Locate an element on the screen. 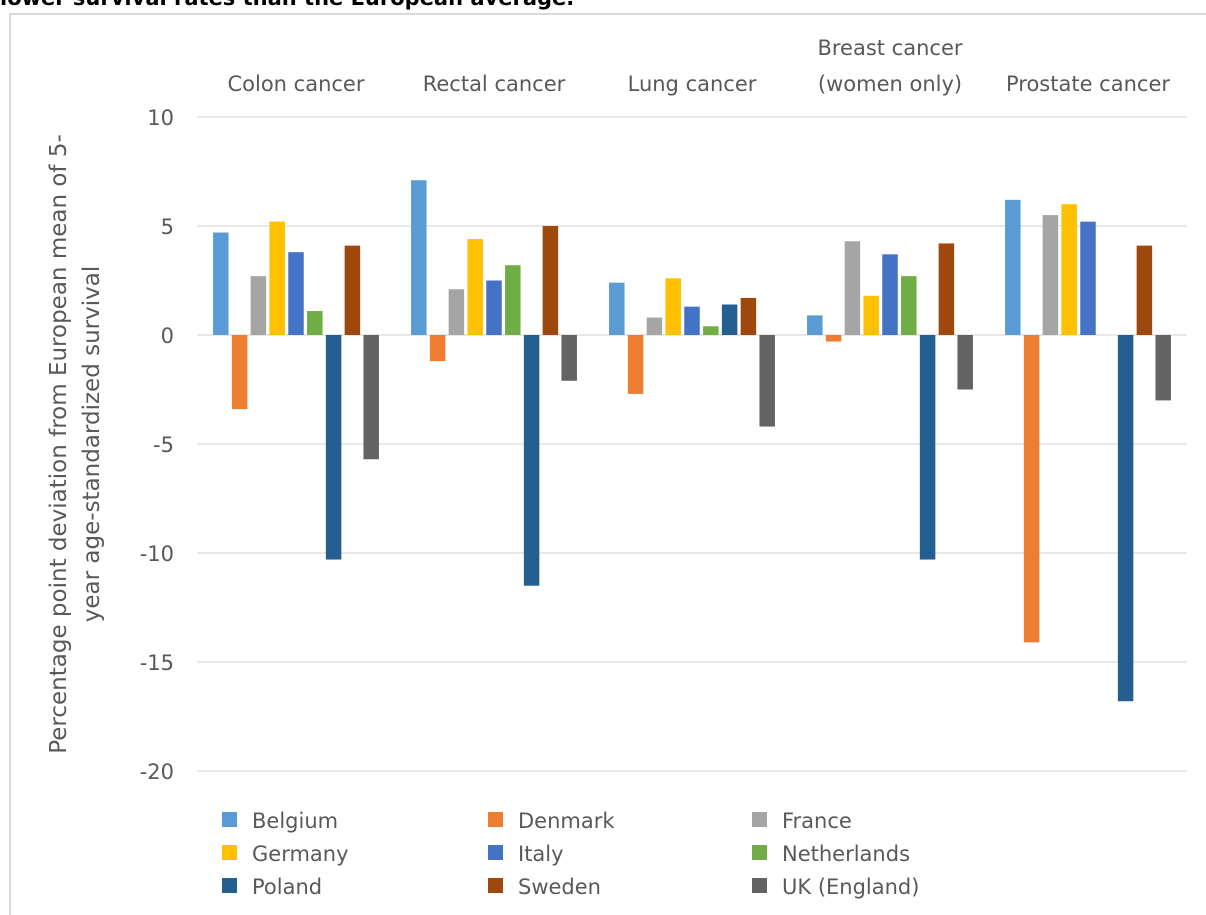 This screenshot has height=915, width=1206. legend-label-italy: Italy is located at coordinates (541, 854).